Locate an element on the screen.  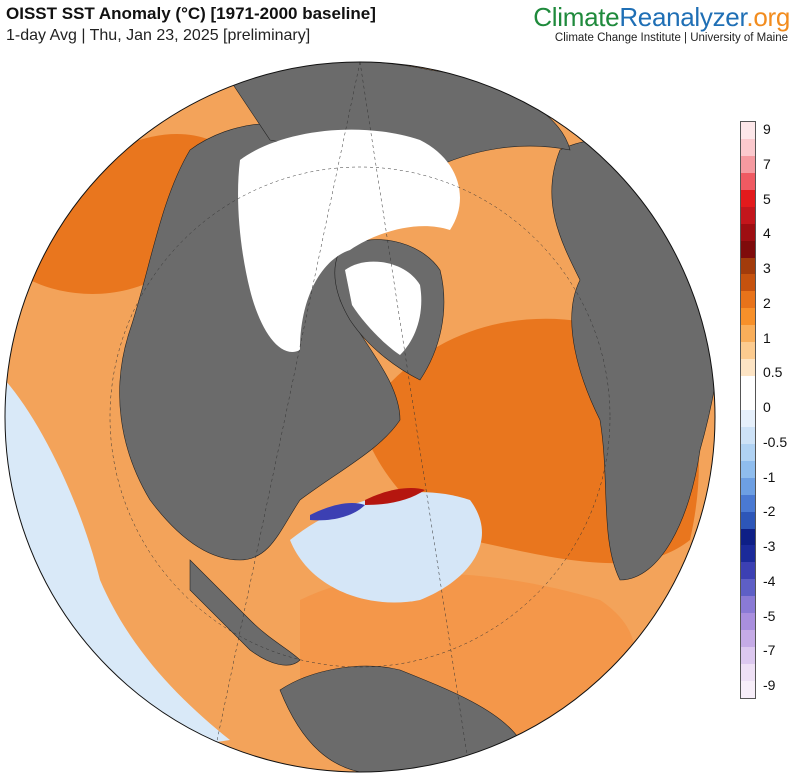
colorbar-legend is located at coordinates (748, 410).